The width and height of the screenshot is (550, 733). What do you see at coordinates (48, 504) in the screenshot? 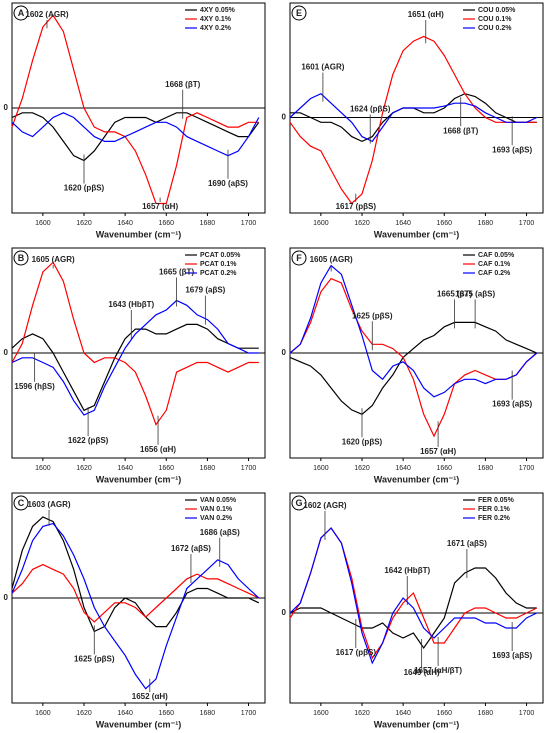
I see `annotation: 1603 (AGR)` at bounding box center [48, 504].